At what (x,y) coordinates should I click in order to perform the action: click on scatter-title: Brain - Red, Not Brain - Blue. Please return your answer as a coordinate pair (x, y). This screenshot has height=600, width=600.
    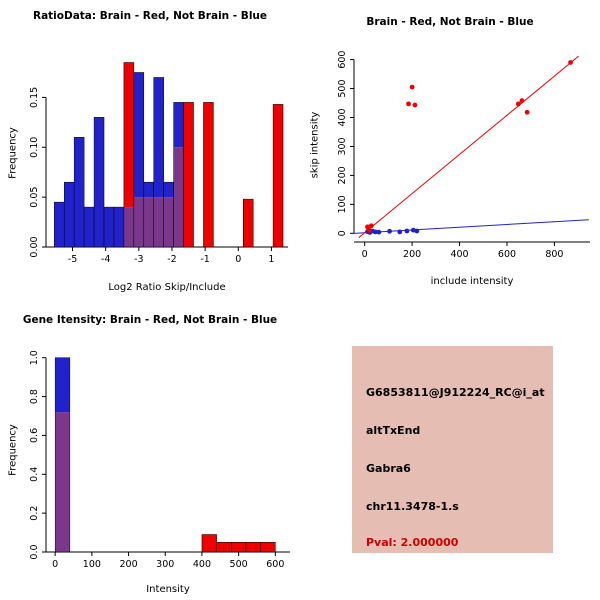
    Looking at the image, I should click on (450, 22).